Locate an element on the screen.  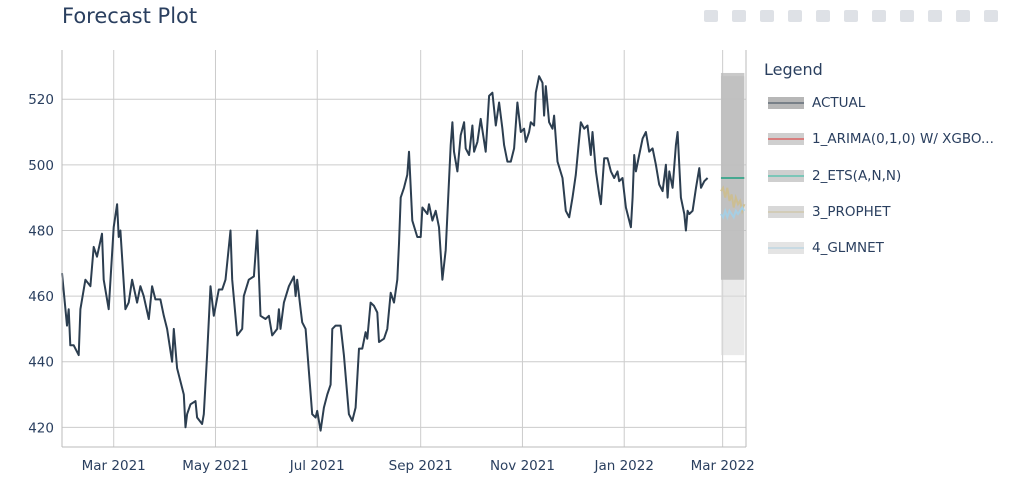
y-tick-label: 460 is located at coordinates (41, 297).